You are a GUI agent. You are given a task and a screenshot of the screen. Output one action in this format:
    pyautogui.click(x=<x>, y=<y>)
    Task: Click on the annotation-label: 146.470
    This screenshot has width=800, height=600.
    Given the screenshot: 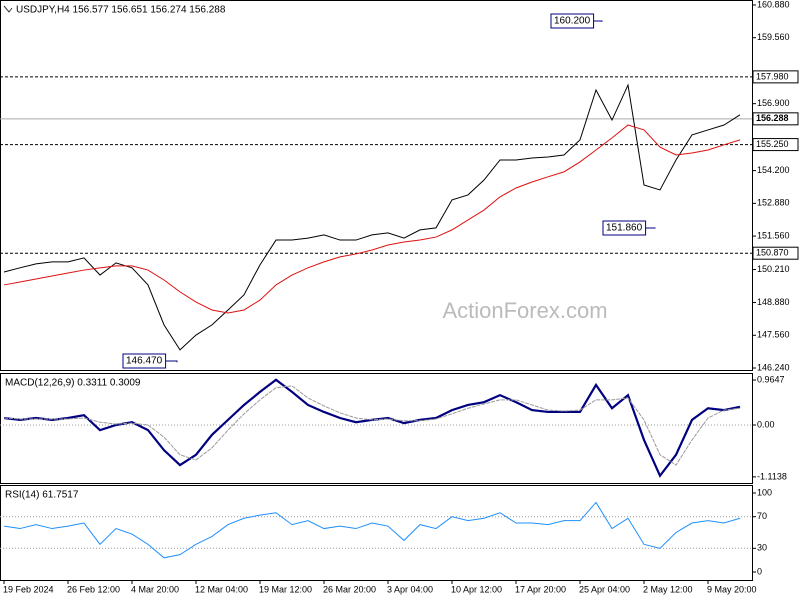 What is the action you would take?
    pyautogui.click(x=144, y=361)
    